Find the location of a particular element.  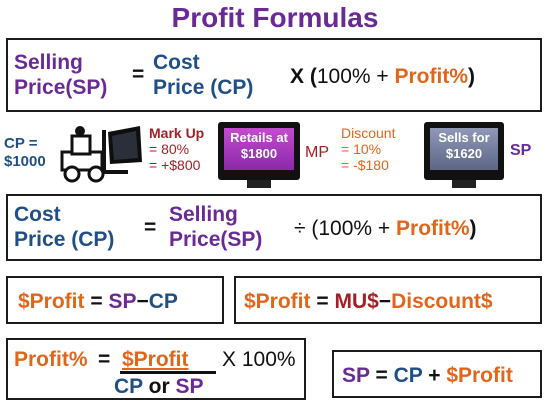

cp-value: $1000 is located at coordinates (25, 161).